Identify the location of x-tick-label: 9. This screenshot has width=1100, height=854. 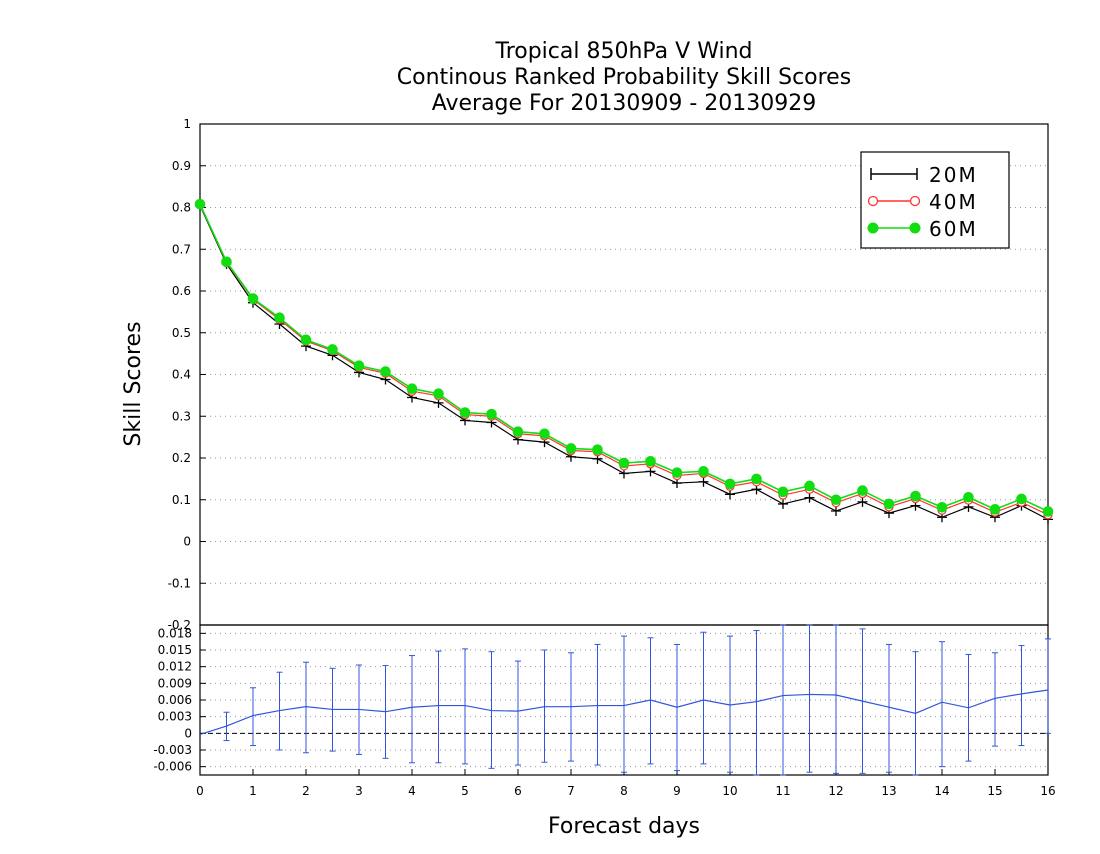
(677, 791).